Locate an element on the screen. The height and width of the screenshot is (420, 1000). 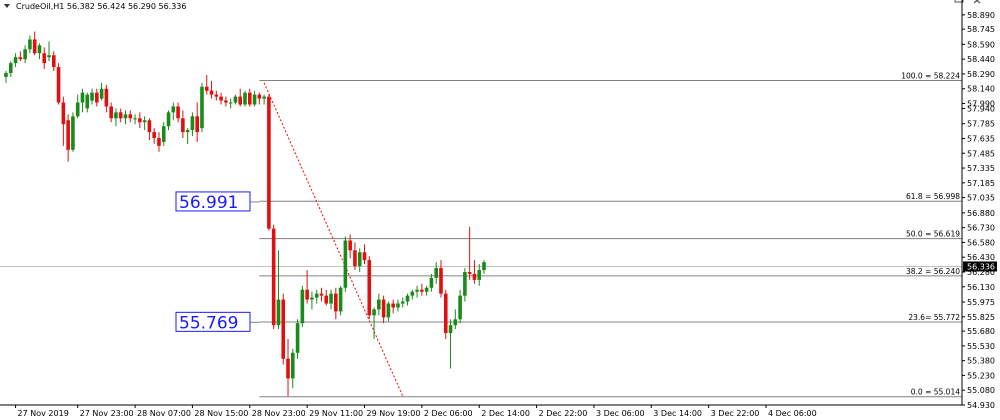
restore-button is located at coordinates (960, 3).